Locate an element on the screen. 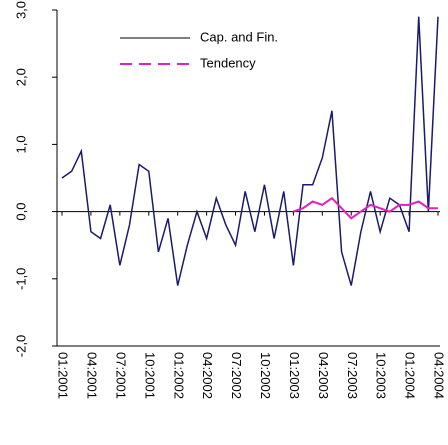 Image resolution: width=448 pixels, height=445 pixels. x-tick-label: 01:2001 is located at coordinates (63, 375).